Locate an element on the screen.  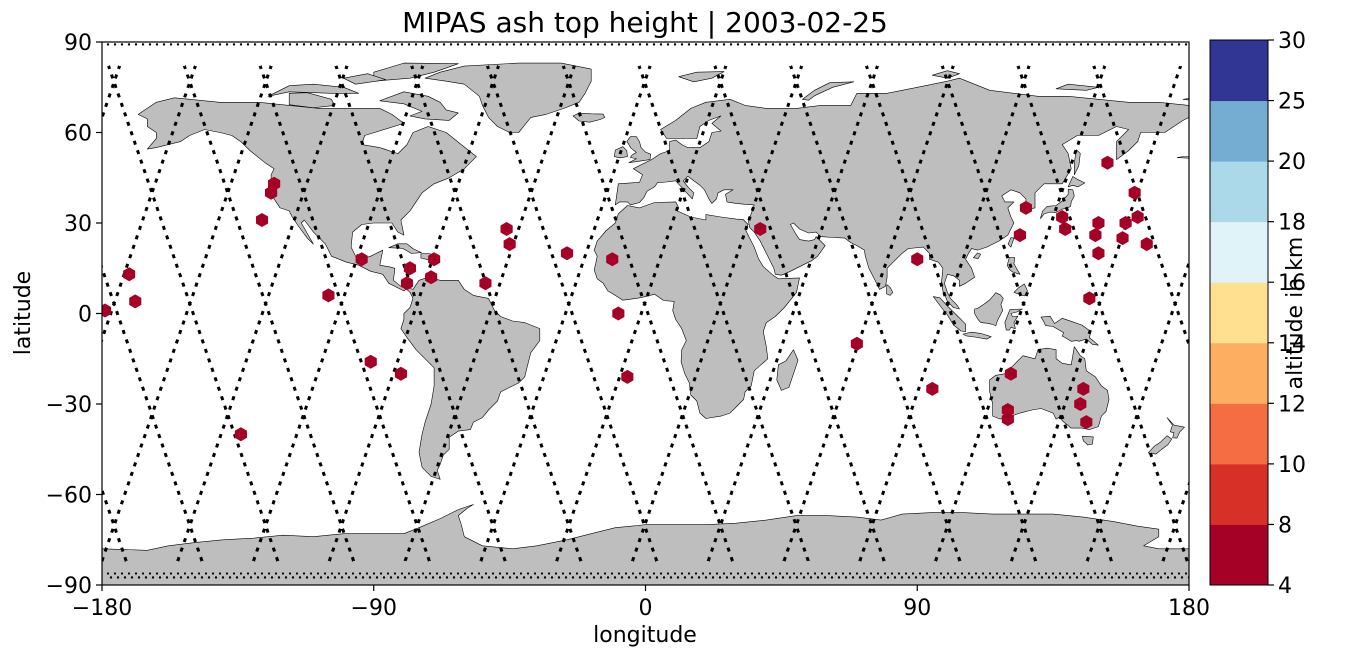
y-tick-label: −90 is located at coordinates (69, 586).